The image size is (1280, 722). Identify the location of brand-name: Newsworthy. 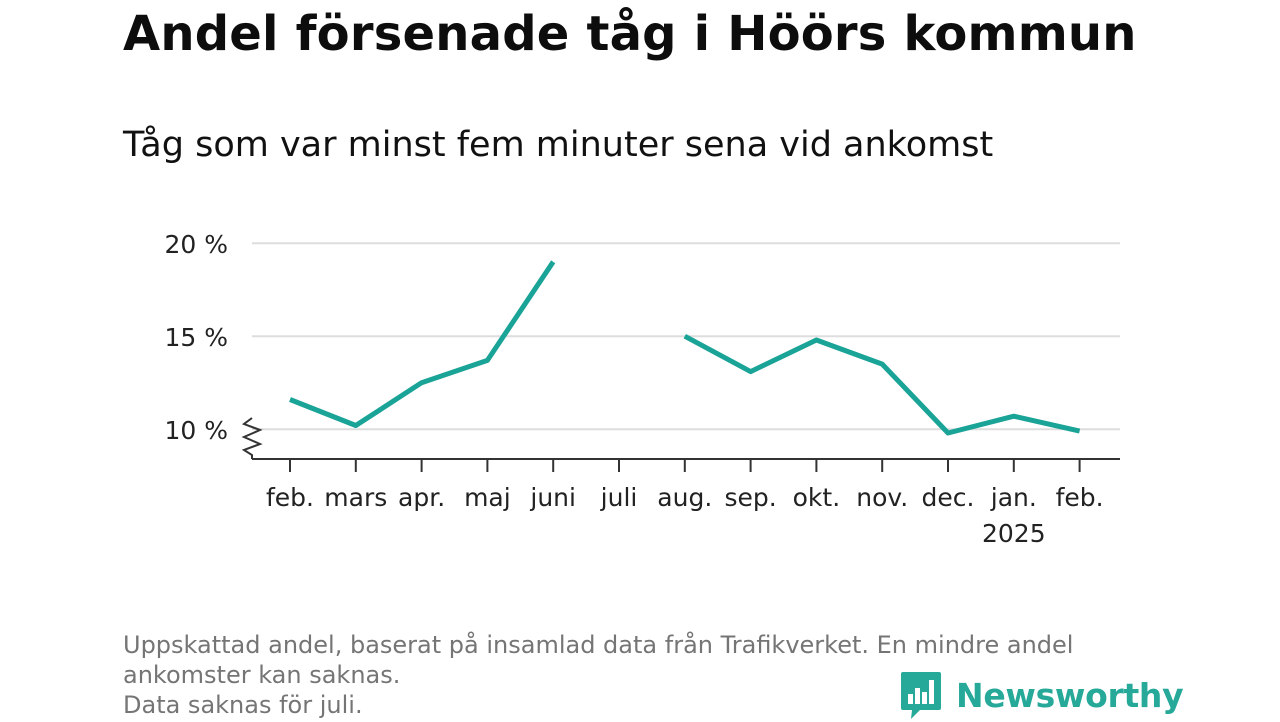
(1070, 695).